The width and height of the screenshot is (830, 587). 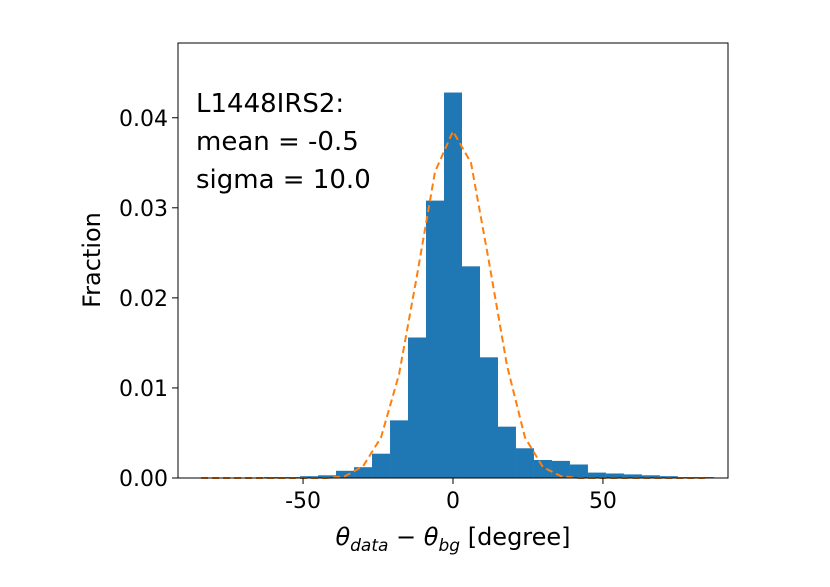 What do you see at coordinates (405, 537) in the screenshot?
I see `x-label-part: −` at bounding box center [405, 537].